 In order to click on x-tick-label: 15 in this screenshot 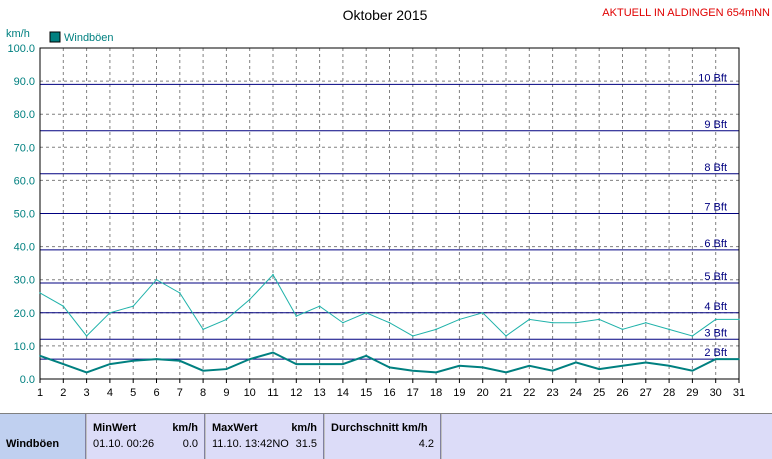, I will do `click(366, 393)`.